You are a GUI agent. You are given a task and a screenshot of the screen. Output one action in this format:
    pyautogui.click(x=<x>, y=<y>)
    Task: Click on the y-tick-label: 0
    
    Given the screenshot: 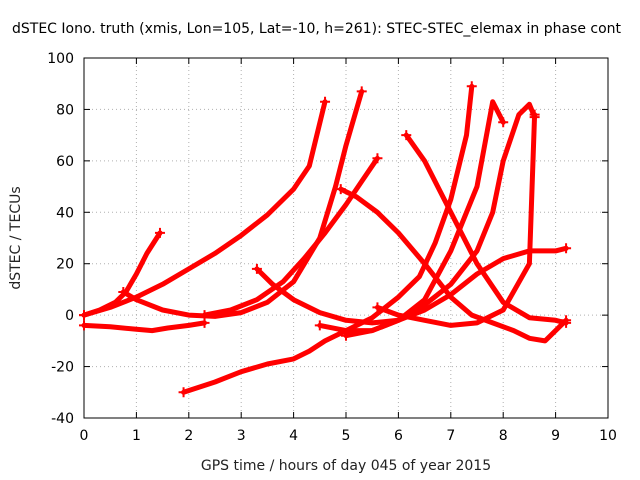 What is the action you would take?
    pyautogui.click(x=69, y=316)
    